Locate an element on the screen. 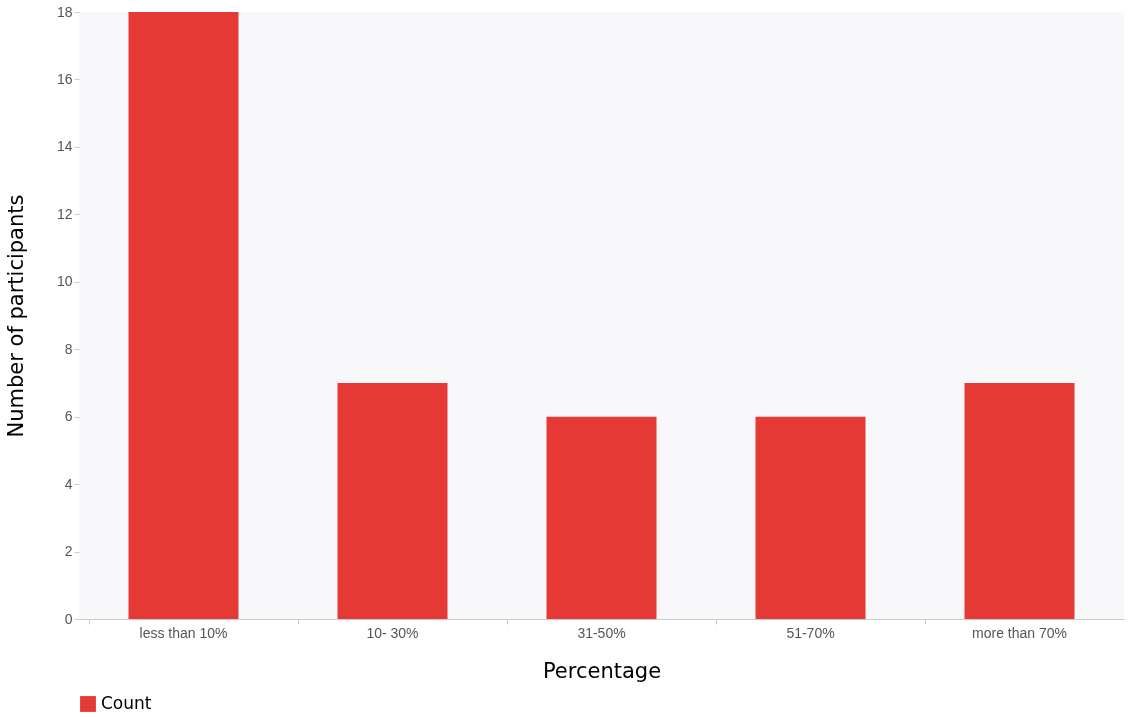  y-tick-label: 12 is located at coordinates (64, 213).